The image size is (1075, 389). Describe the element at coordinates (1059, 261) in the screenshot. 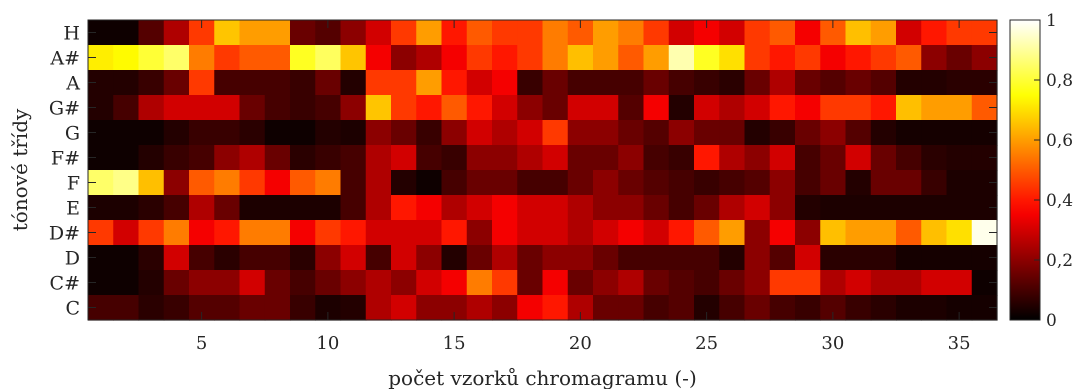

I see `colorbar-tick-label: 0,2` at that location.